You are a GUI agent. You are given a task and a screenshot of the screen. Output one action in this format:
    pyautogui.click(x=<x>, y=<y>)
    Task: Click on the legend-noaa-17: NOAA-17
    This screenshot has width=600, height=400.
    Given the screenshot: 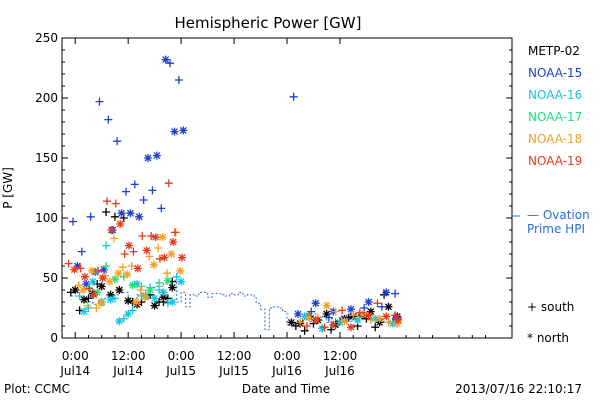 What is the action you would take?
    pyautogui.click(x=555, y=117)
    